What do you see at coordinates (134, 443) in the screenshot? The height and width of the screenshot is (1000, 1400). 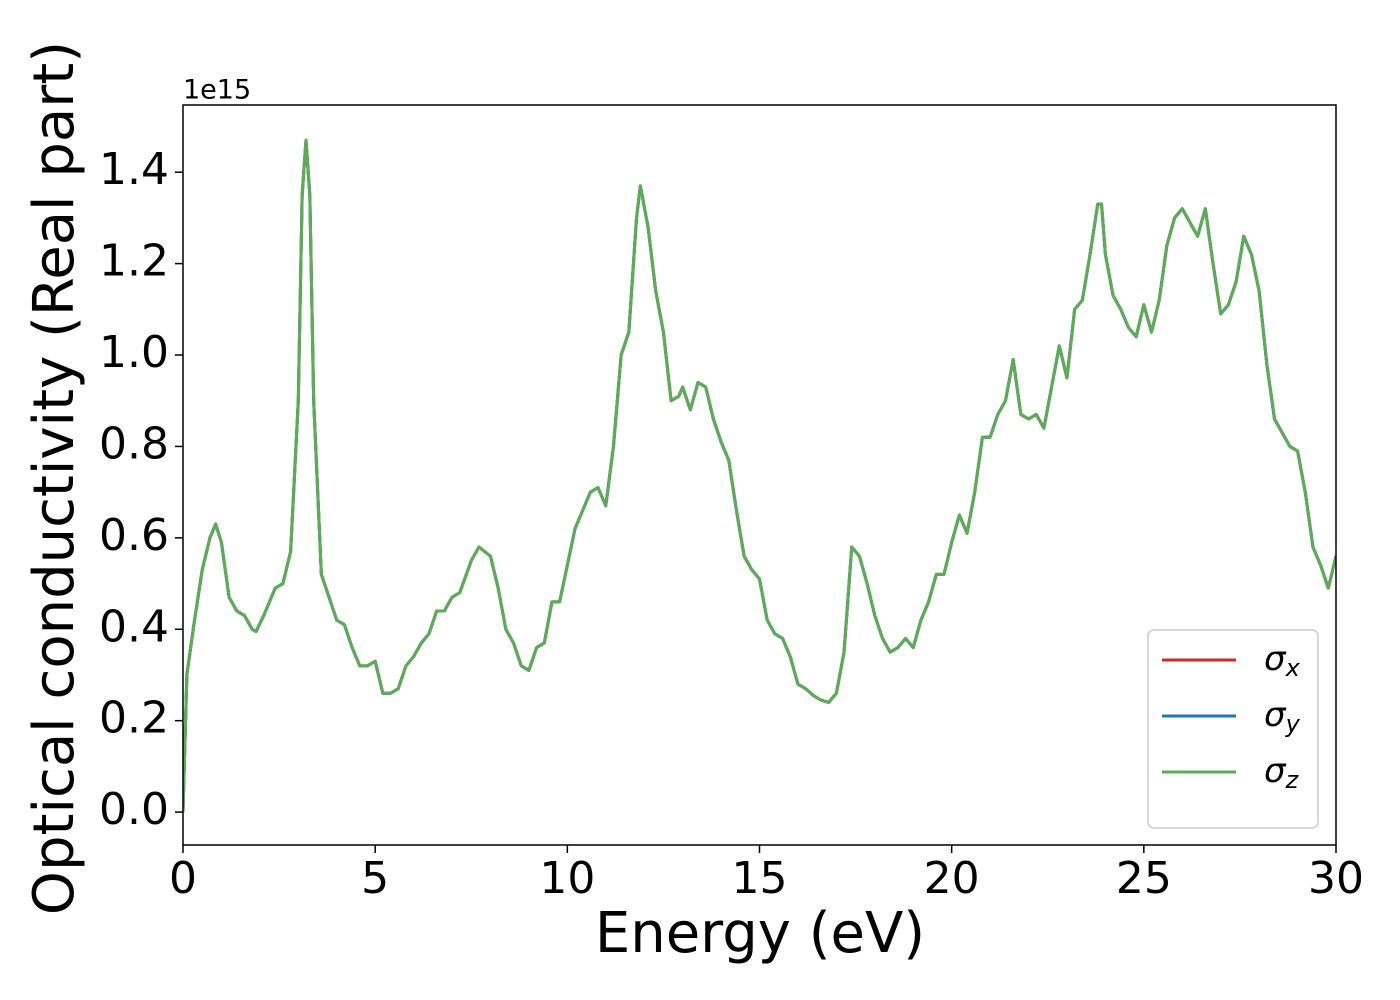 I see `y-tick-label: 0.8` at bounding box center [134, 443].